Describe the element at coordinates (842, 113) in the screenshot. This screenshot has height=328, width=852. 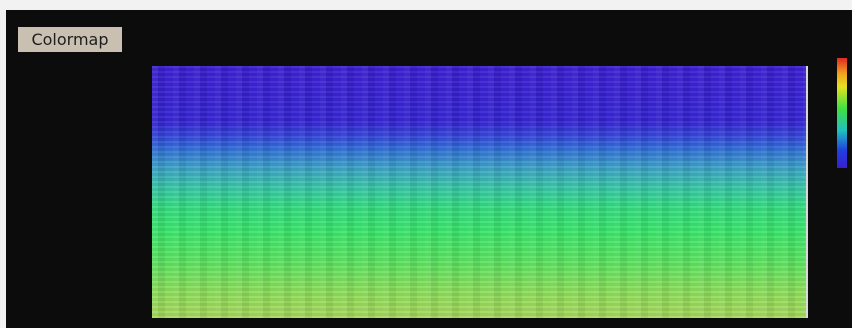
I see `colorbar` at that location.